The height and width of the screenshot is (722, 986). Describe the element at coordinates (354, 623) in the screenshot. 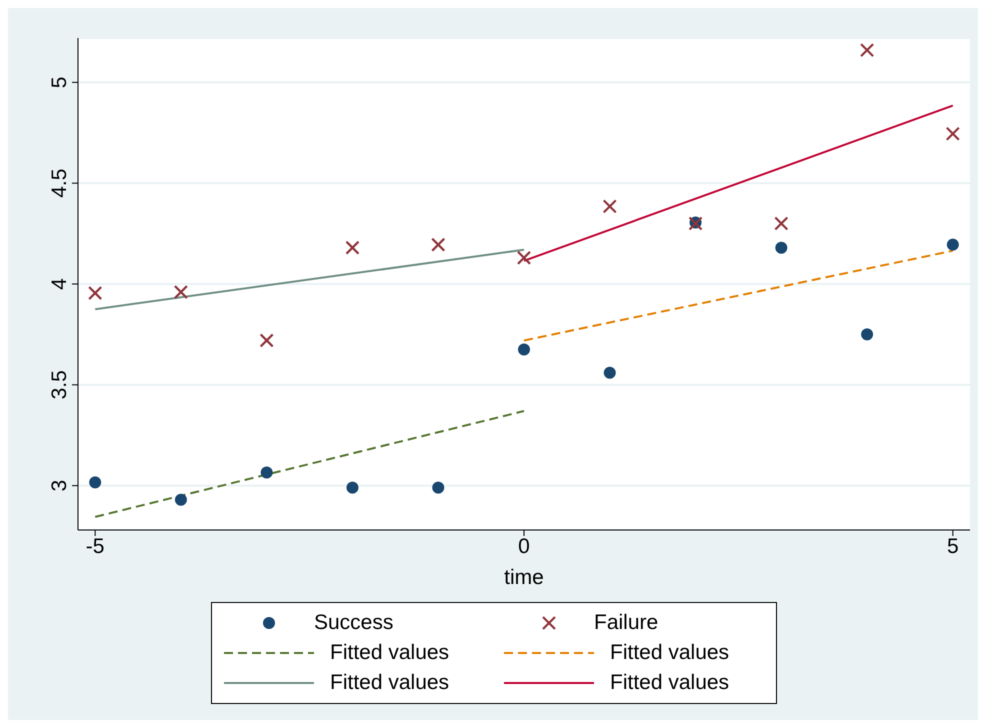

I see `legend-label: Success` at that location.